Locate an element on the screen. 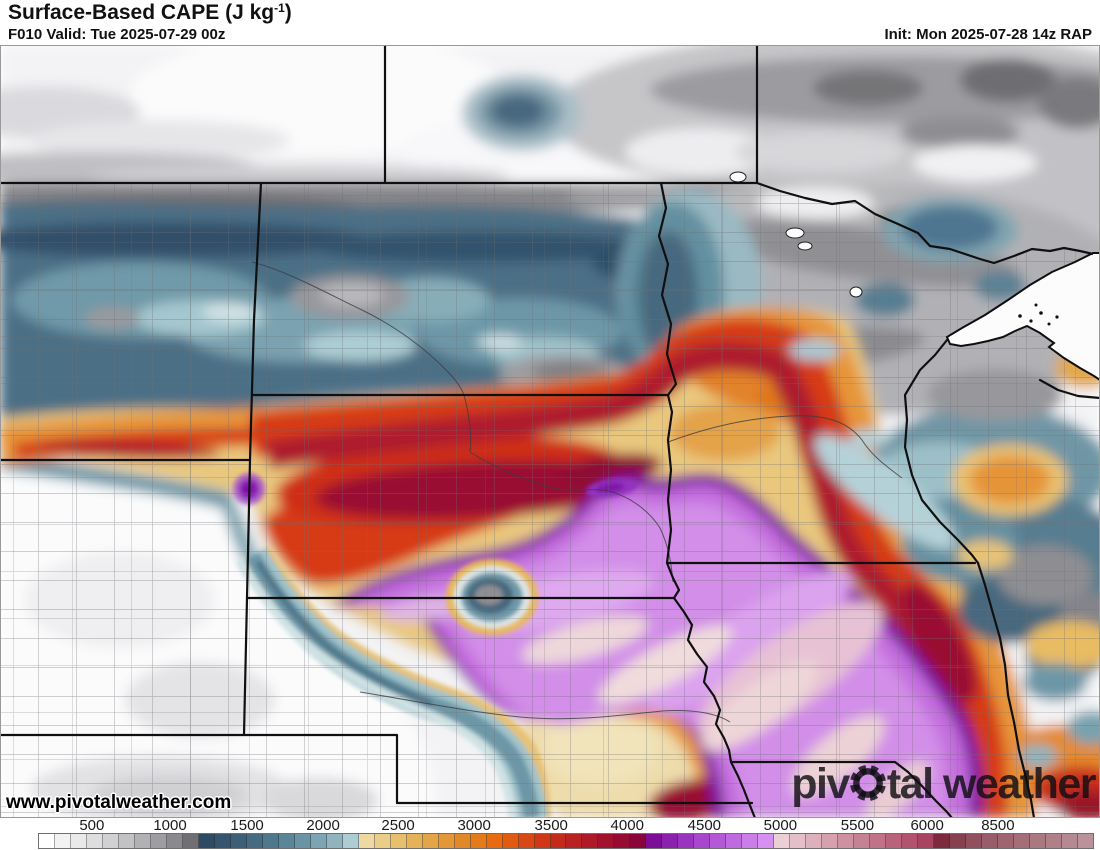 This screenshot has width=1100, height=850. colorbar-tick-label: 4500 is located at coordinates (704, 825).